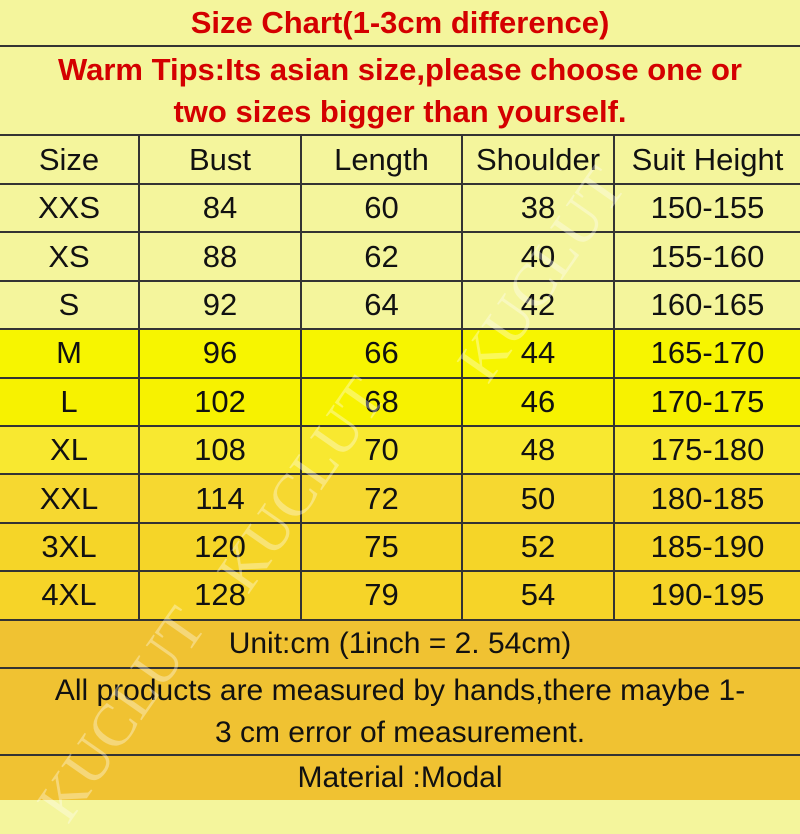  Describe the element at coordinates (221, 595) in the screenshot. I see `cell-bust: 128` at that location.